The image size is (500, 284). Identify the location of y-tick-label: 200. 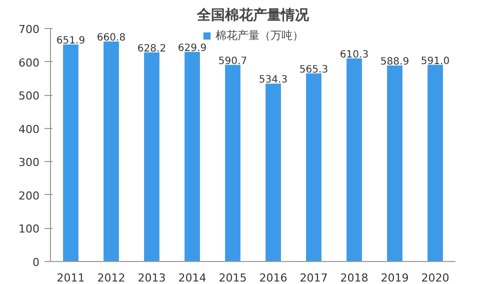
(29, 195).